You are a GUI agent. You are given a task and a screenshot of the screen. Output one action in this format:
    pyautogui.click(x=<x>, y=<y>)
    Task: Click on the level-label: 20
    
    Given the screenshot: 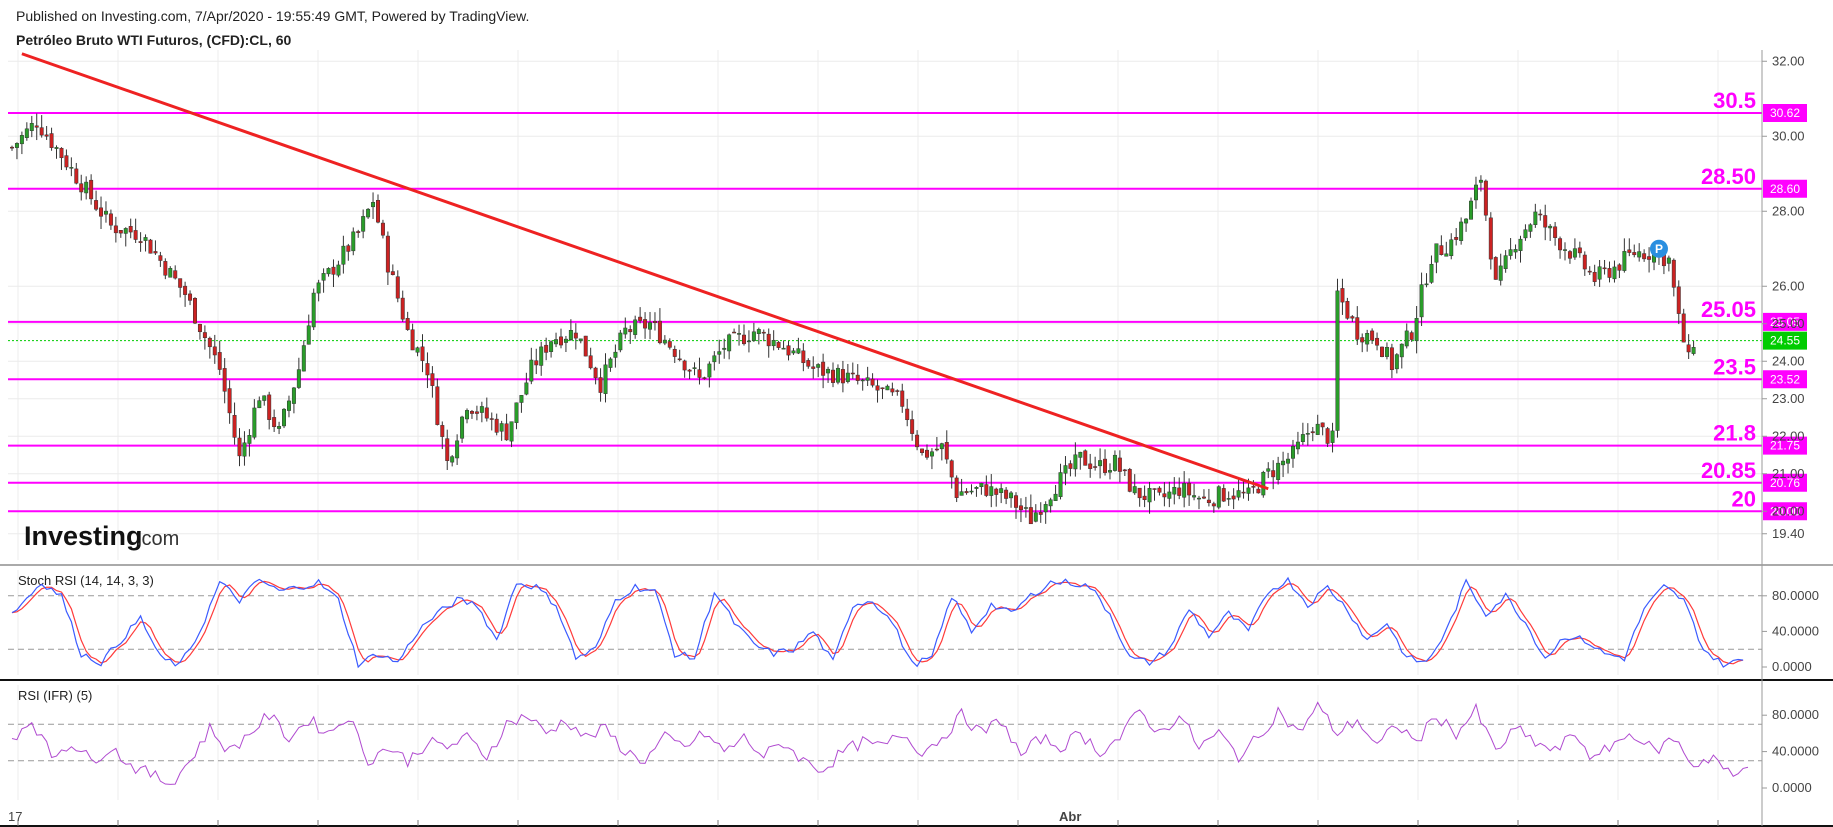 What is the action you would take?
    pyautogui.click(x=1744, y=498)
    